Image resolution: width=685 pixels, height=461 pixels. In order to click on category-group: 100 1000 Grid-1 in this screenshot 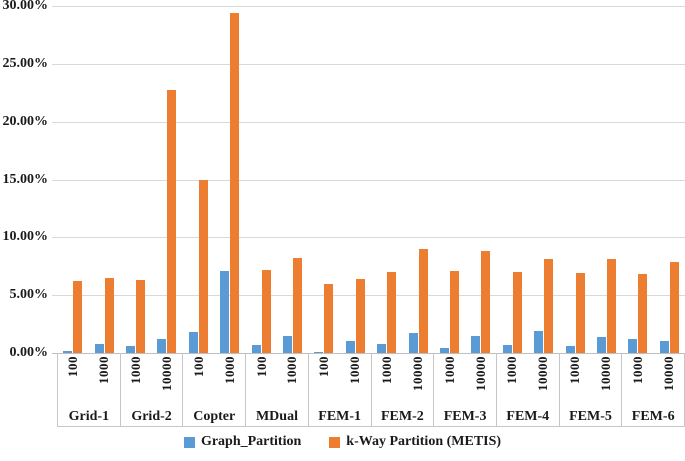, I will do `click(88, 389)`.